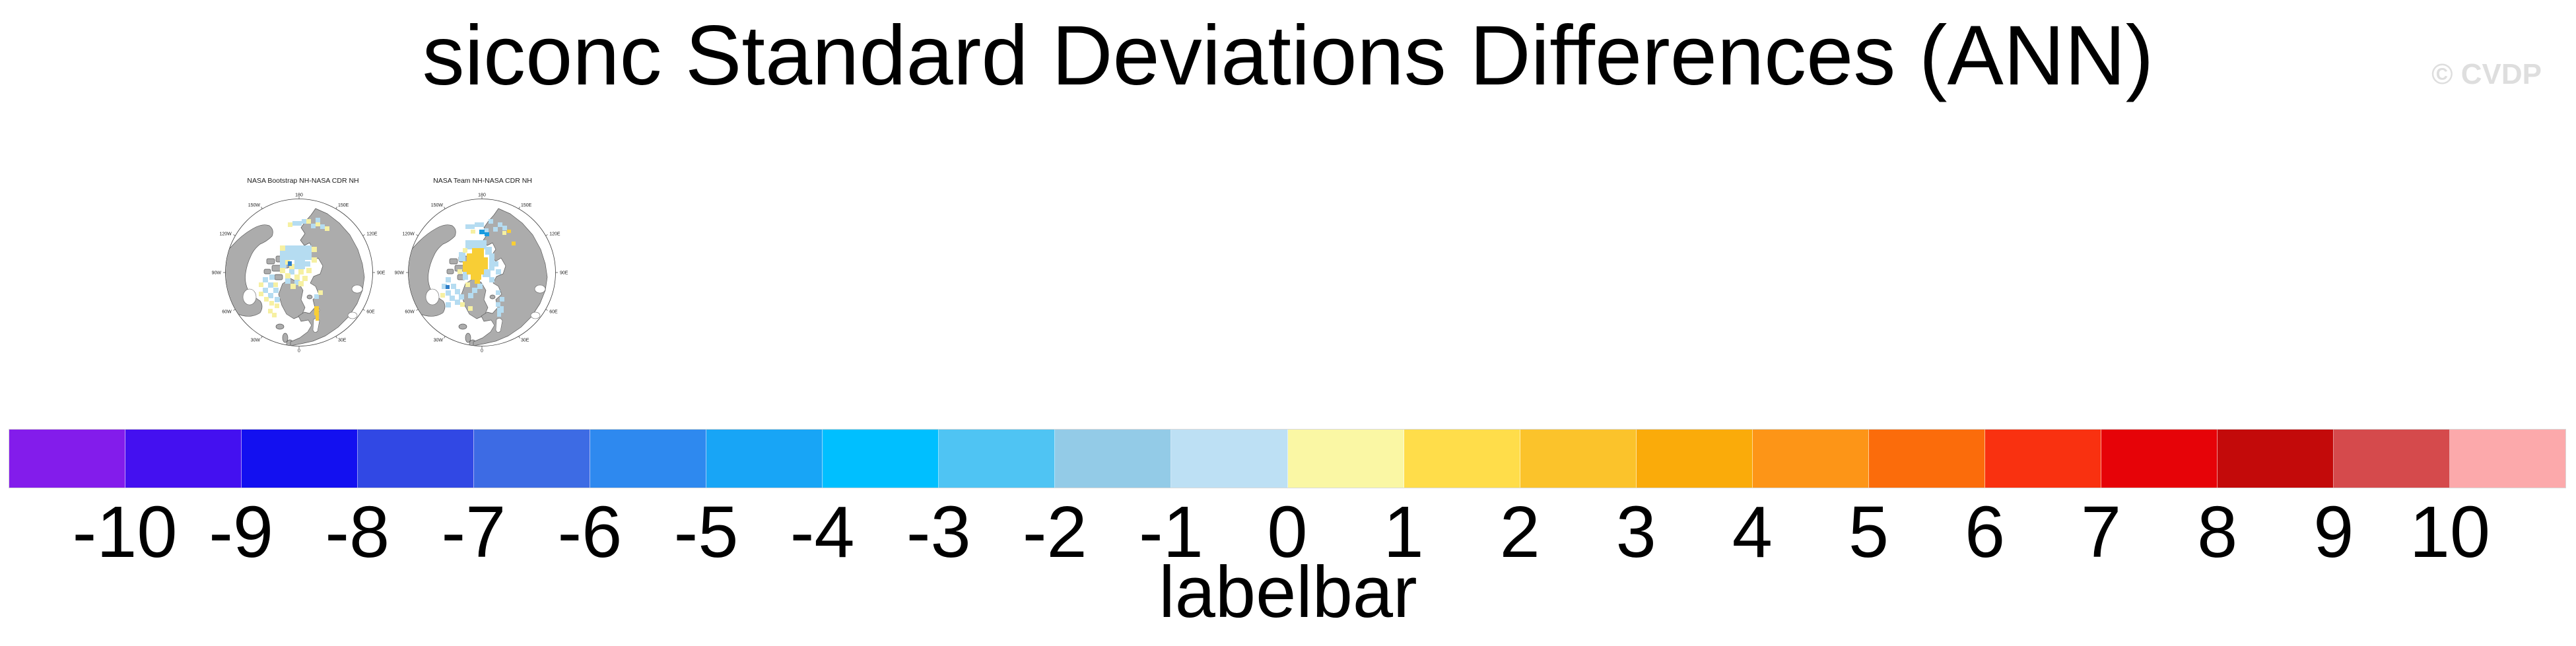 Image resolution: width=2576 pixels, height=646 pixels. I want to click on polar-map-team: 180 150E 120E 90E 60E 30E 0 30W 60W 90W 120W 150W, so click(481, 273).